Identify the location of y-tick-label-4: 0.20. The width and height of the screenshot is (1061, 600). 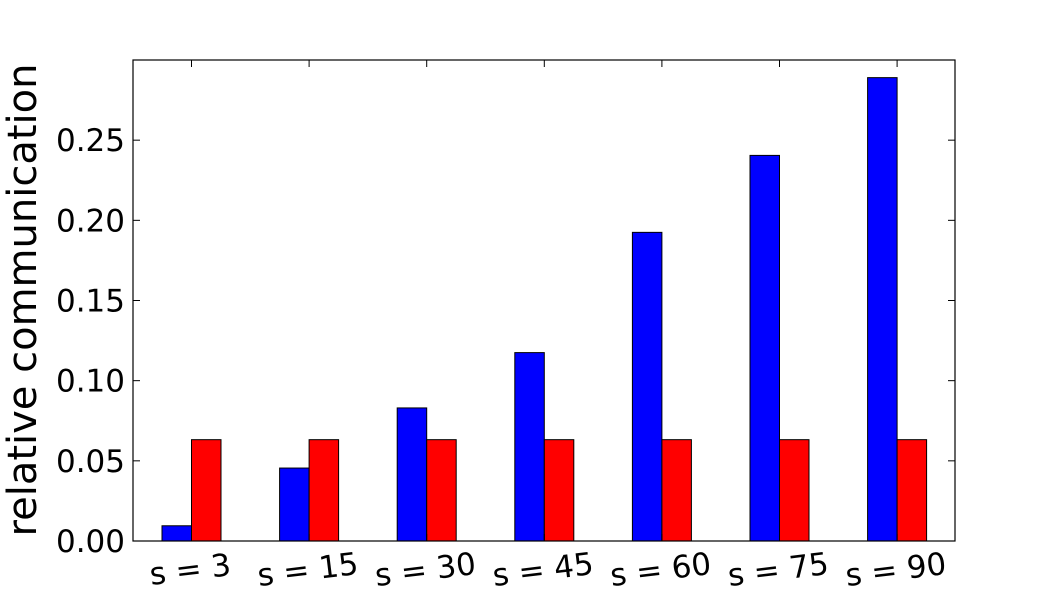
(90, 221).